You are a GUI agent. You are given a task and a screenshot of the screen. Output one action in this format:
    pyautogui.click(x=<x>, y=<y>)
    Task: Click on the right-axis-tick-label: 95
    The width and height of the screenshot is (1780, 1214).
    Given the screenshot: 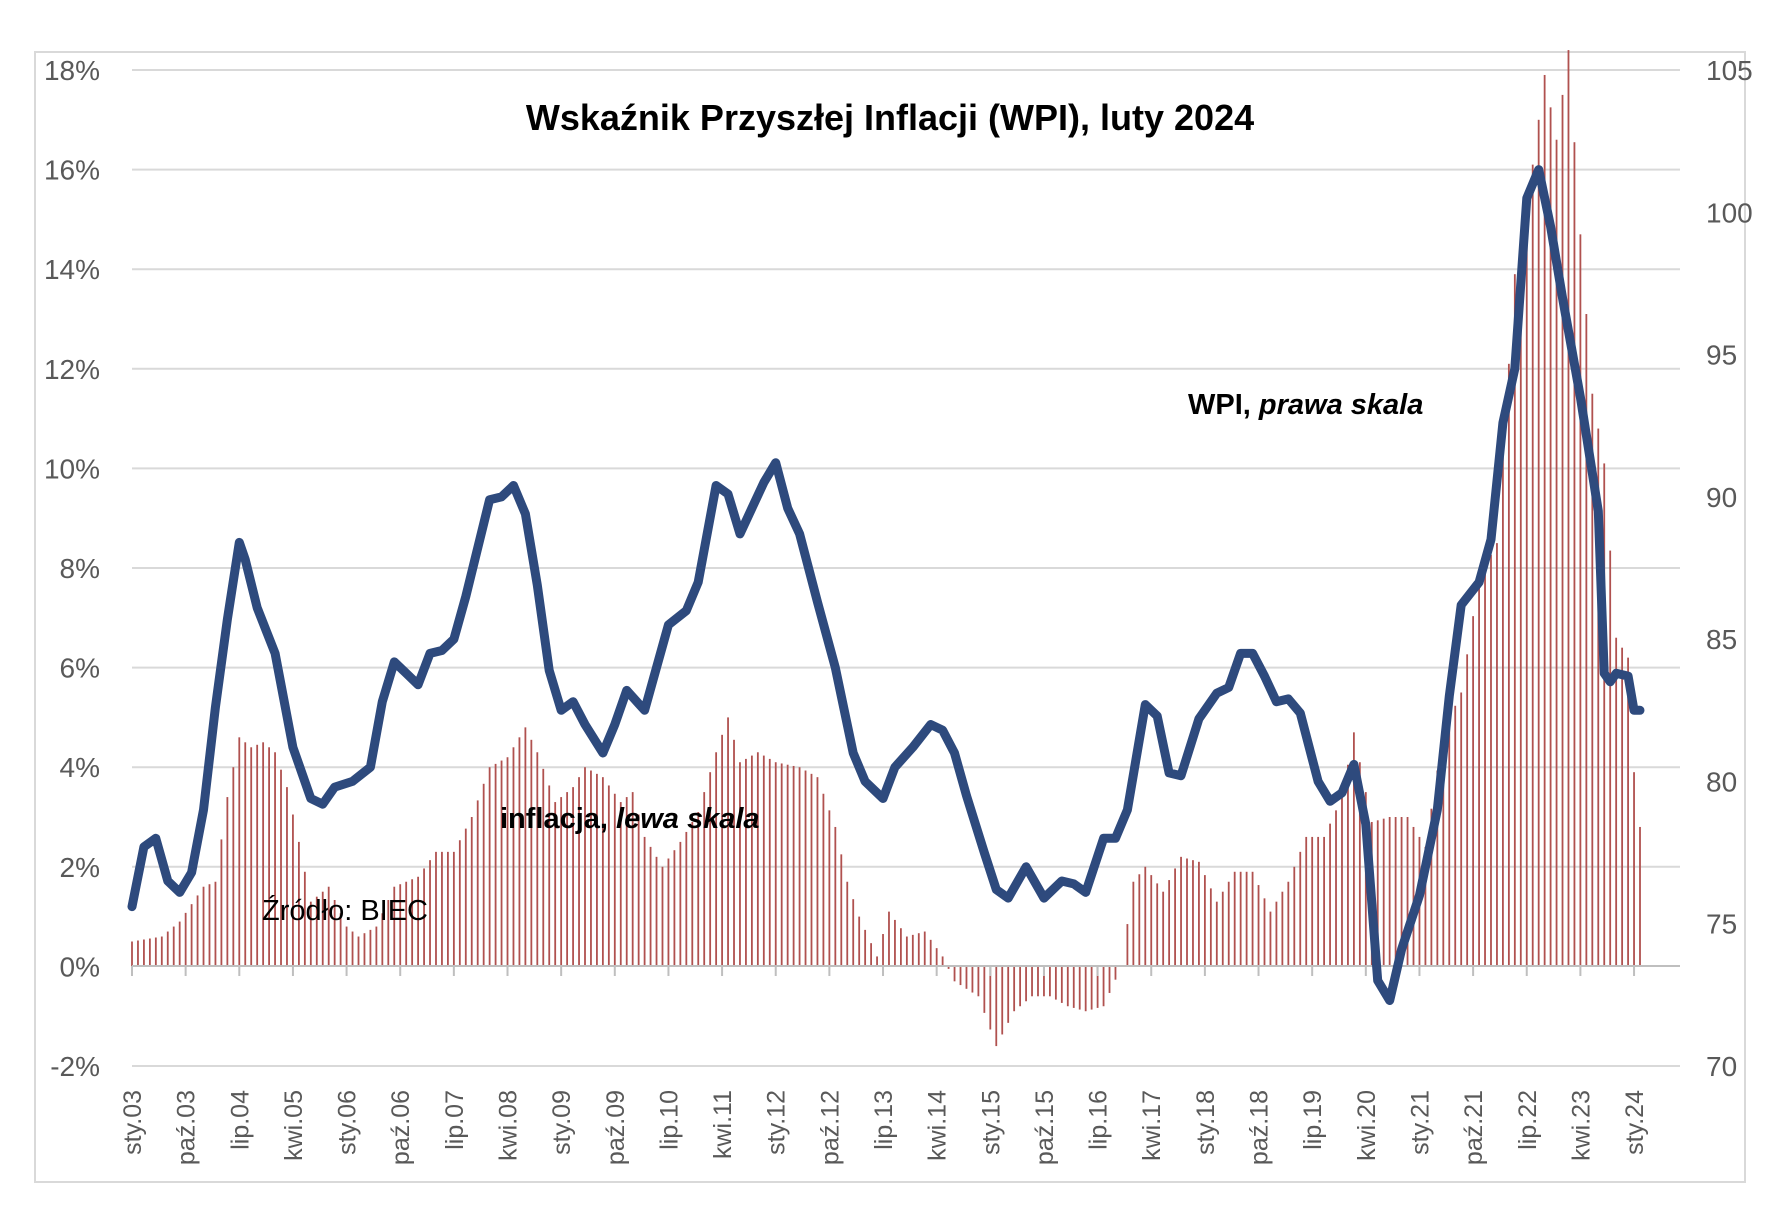 What is the action you would take?
    pyautogui.click(x=1721, y=355)
    